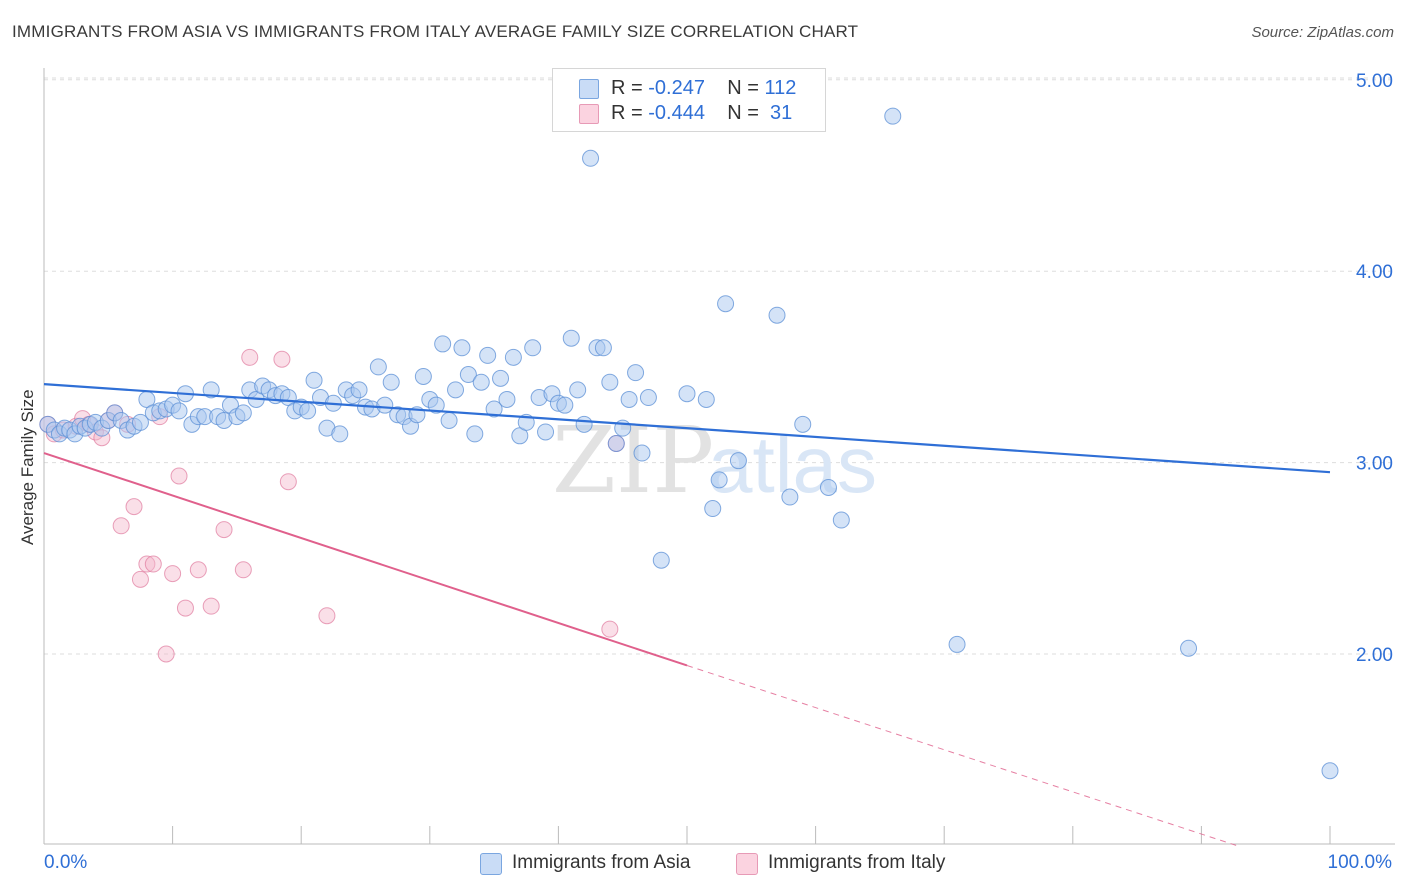 This screenshot has width=1406, height=892. I want to click on correlation-legend: R = -0.247 N = 112 R = -0.444 N = 31, so click(689, 100).